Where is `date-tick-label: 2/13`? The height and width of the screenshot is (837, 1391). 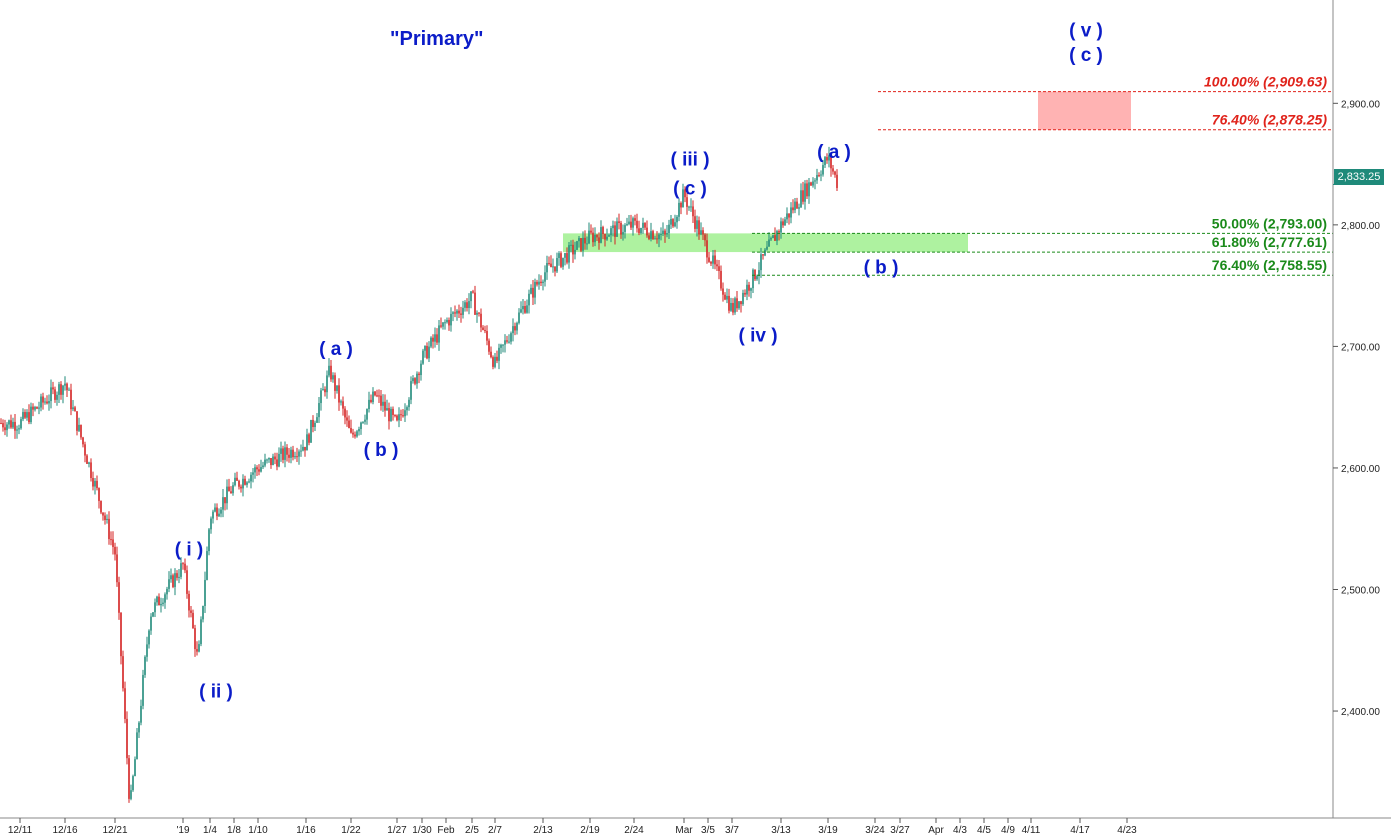 date-tick-label: 2/13 is located at coordinates (543, 830).